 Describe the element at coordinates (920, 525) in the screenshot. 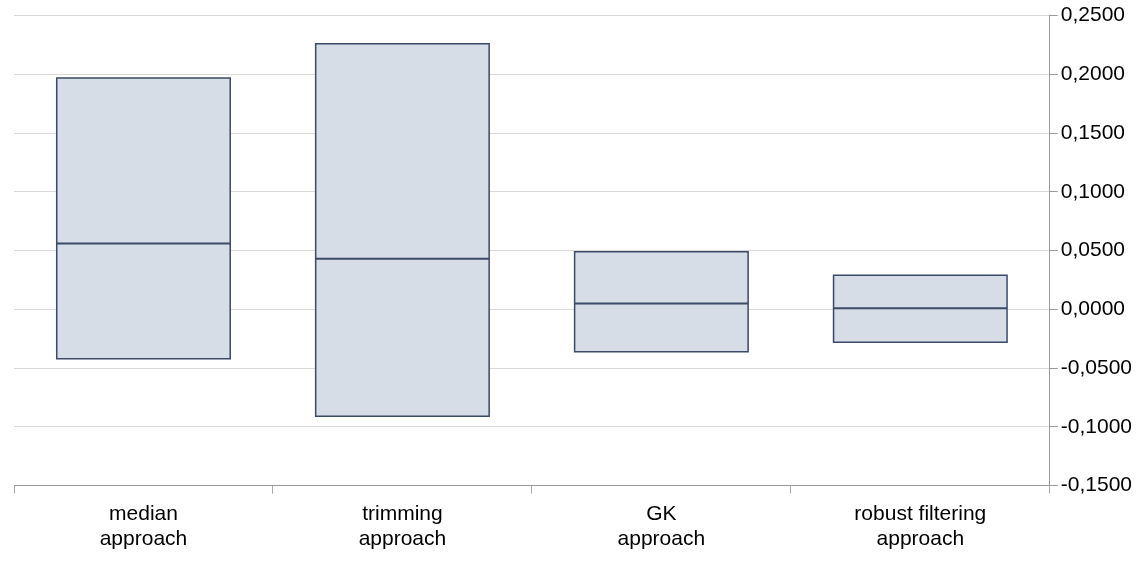

I see `x-tick-label: robust filtering approach` at that location.